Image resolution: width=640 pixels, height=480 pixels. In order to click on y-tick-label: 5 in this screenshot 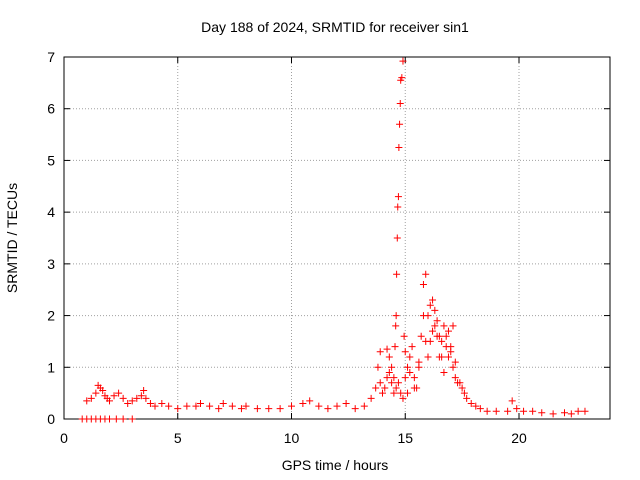, I will do `click(51, 160)`.